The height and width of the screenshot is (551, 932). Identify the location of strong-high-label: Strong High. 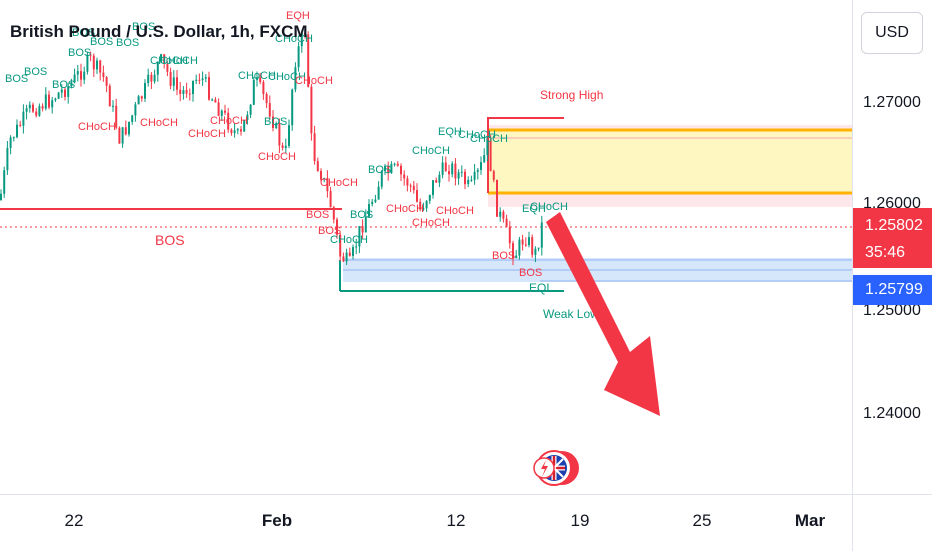
(571, 95).